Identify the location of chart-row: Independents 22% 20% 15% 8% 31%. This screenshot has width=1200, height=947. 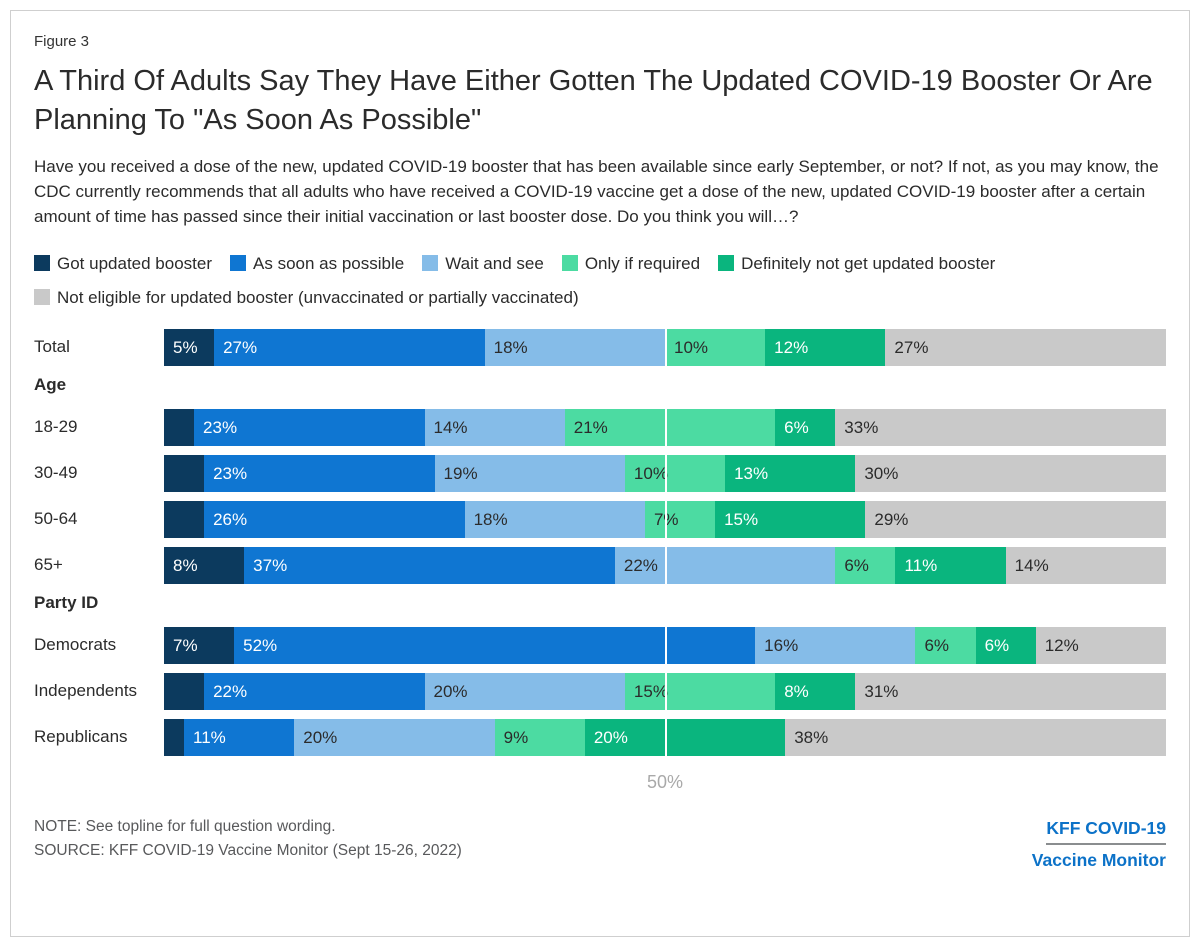
(600, 691).